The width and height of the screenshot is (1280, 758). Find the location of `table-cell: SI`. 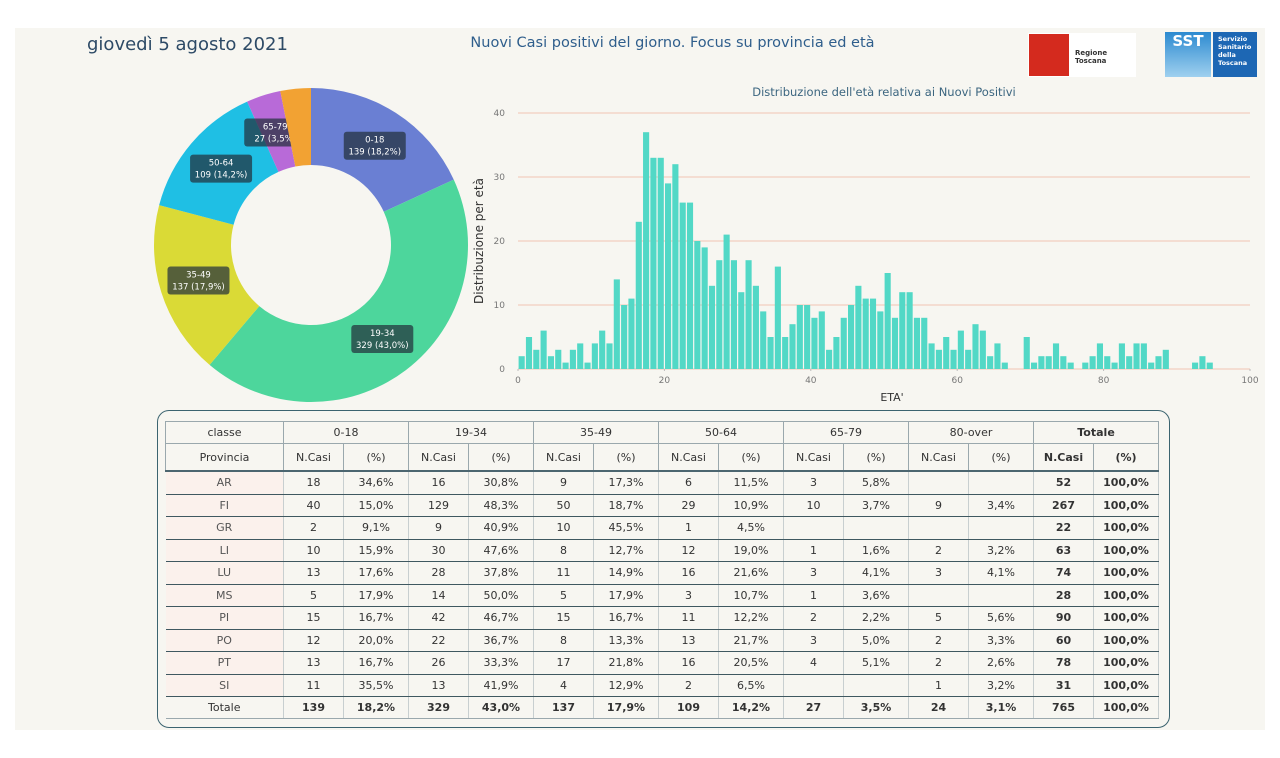

table-cell: SI is located at coordinates (224, 685).